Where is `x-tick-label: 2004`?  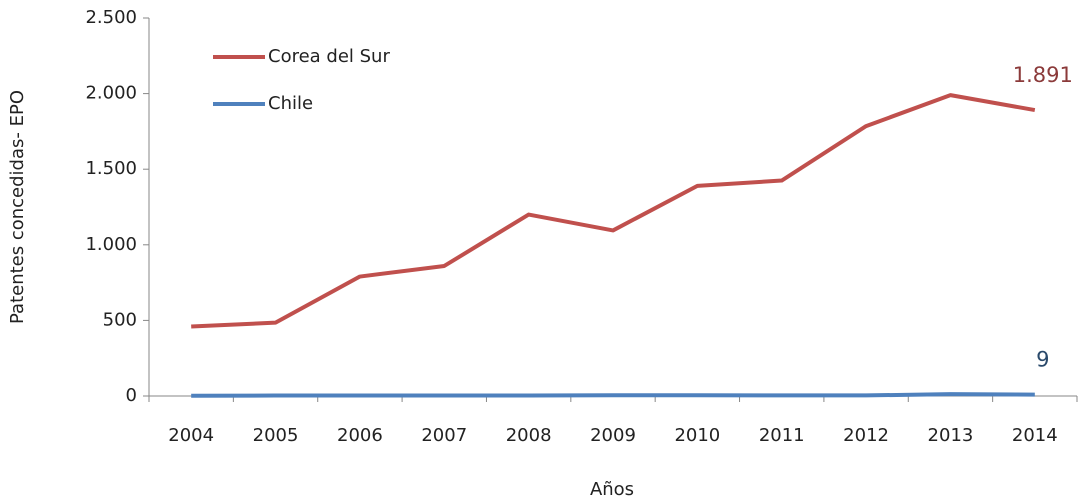
x-tick-label: 2004 is located at coordinates (191, 435).